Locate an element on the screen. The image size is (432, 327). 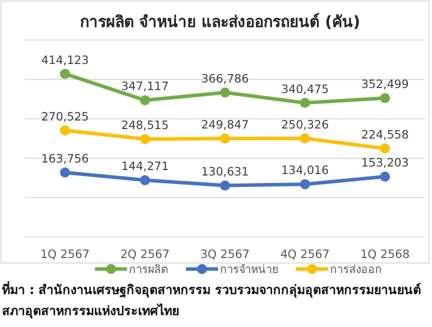
data-label: 340,475 is located at coordinates (305, 89).